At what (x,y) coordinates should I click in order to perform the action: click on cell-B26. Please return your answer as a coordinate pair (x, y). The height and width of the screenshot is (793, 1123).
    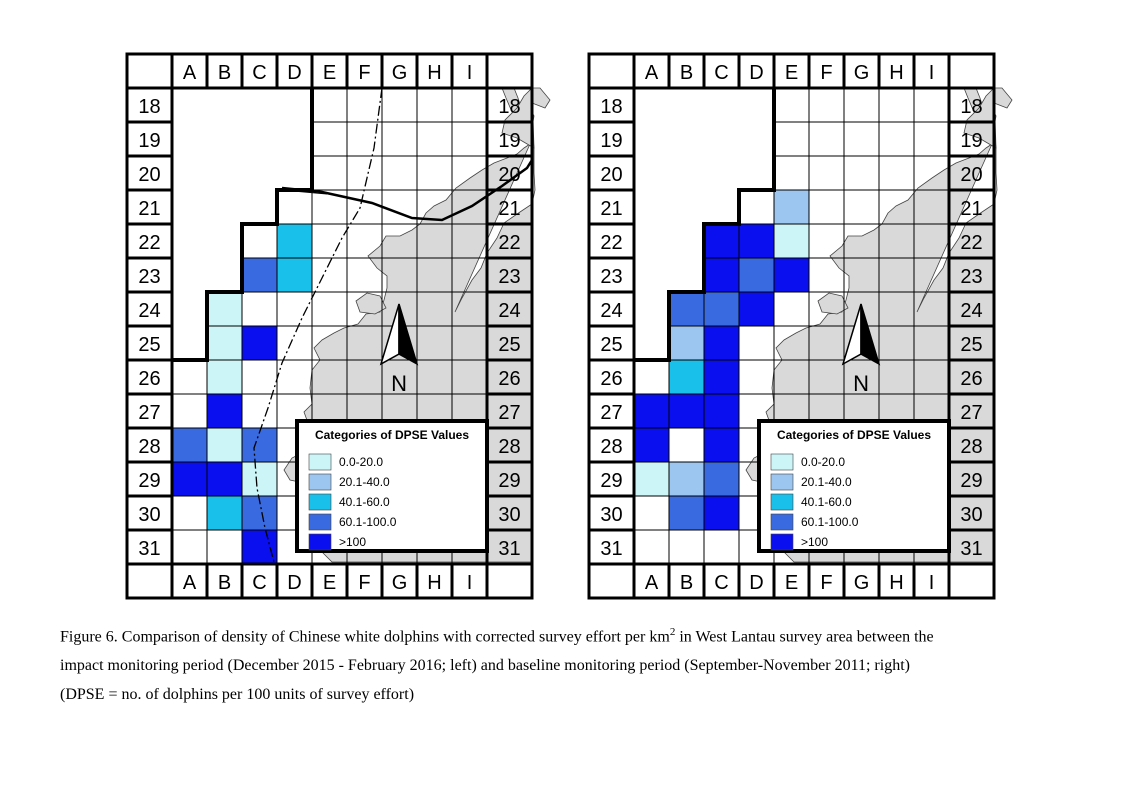
    Looking at the image, I should click on (224, 377).